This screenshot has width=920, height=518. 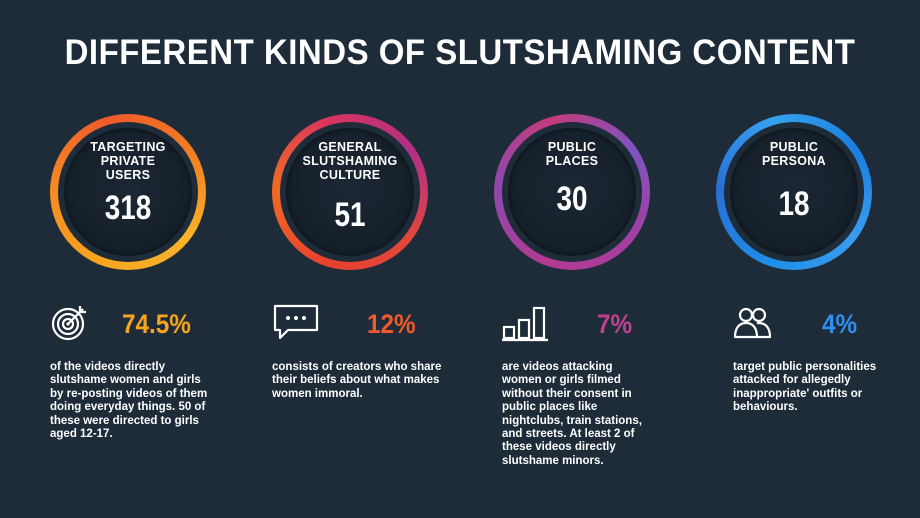 I want to click on ring-public-persona: PUBLIC PERSONA 18, so click(x=794, y=192).